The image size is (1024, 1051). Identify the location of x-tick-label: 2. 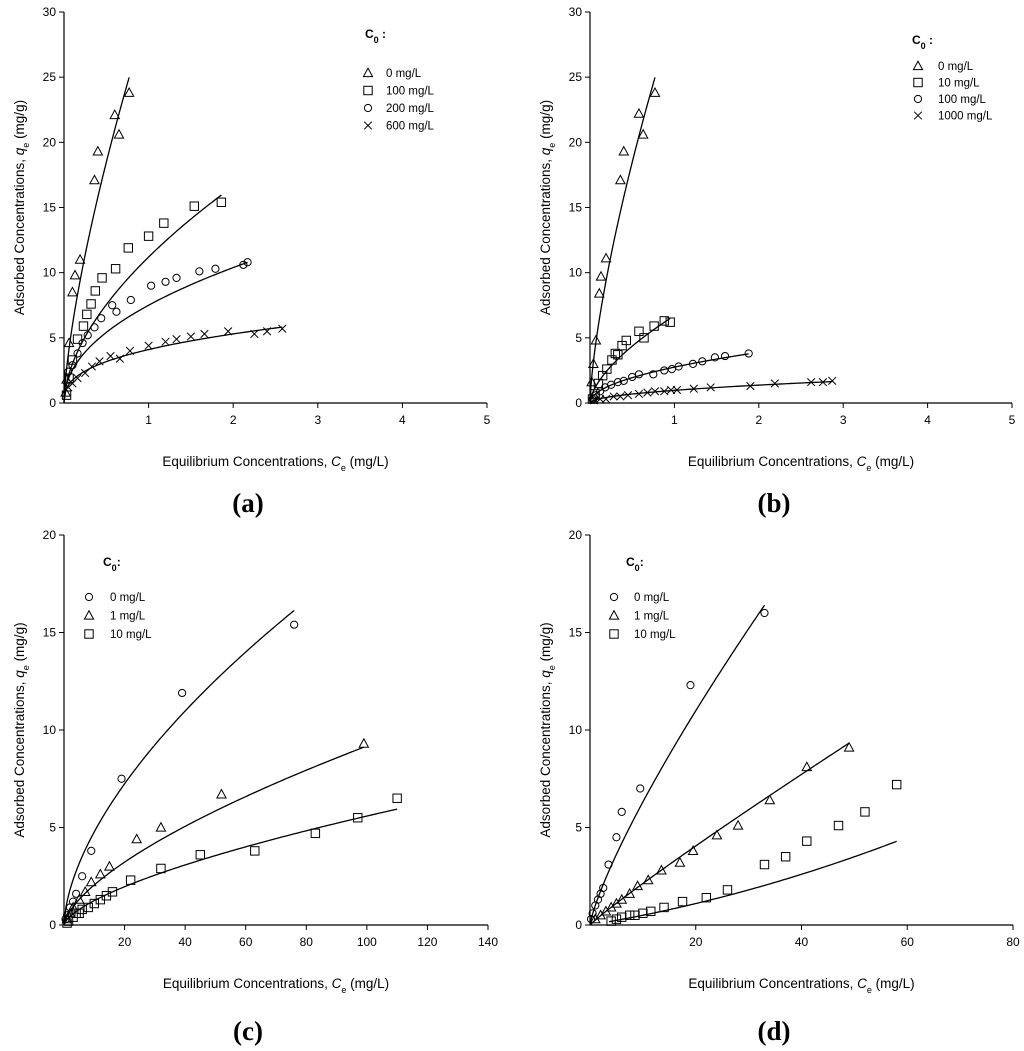
(758, 420).